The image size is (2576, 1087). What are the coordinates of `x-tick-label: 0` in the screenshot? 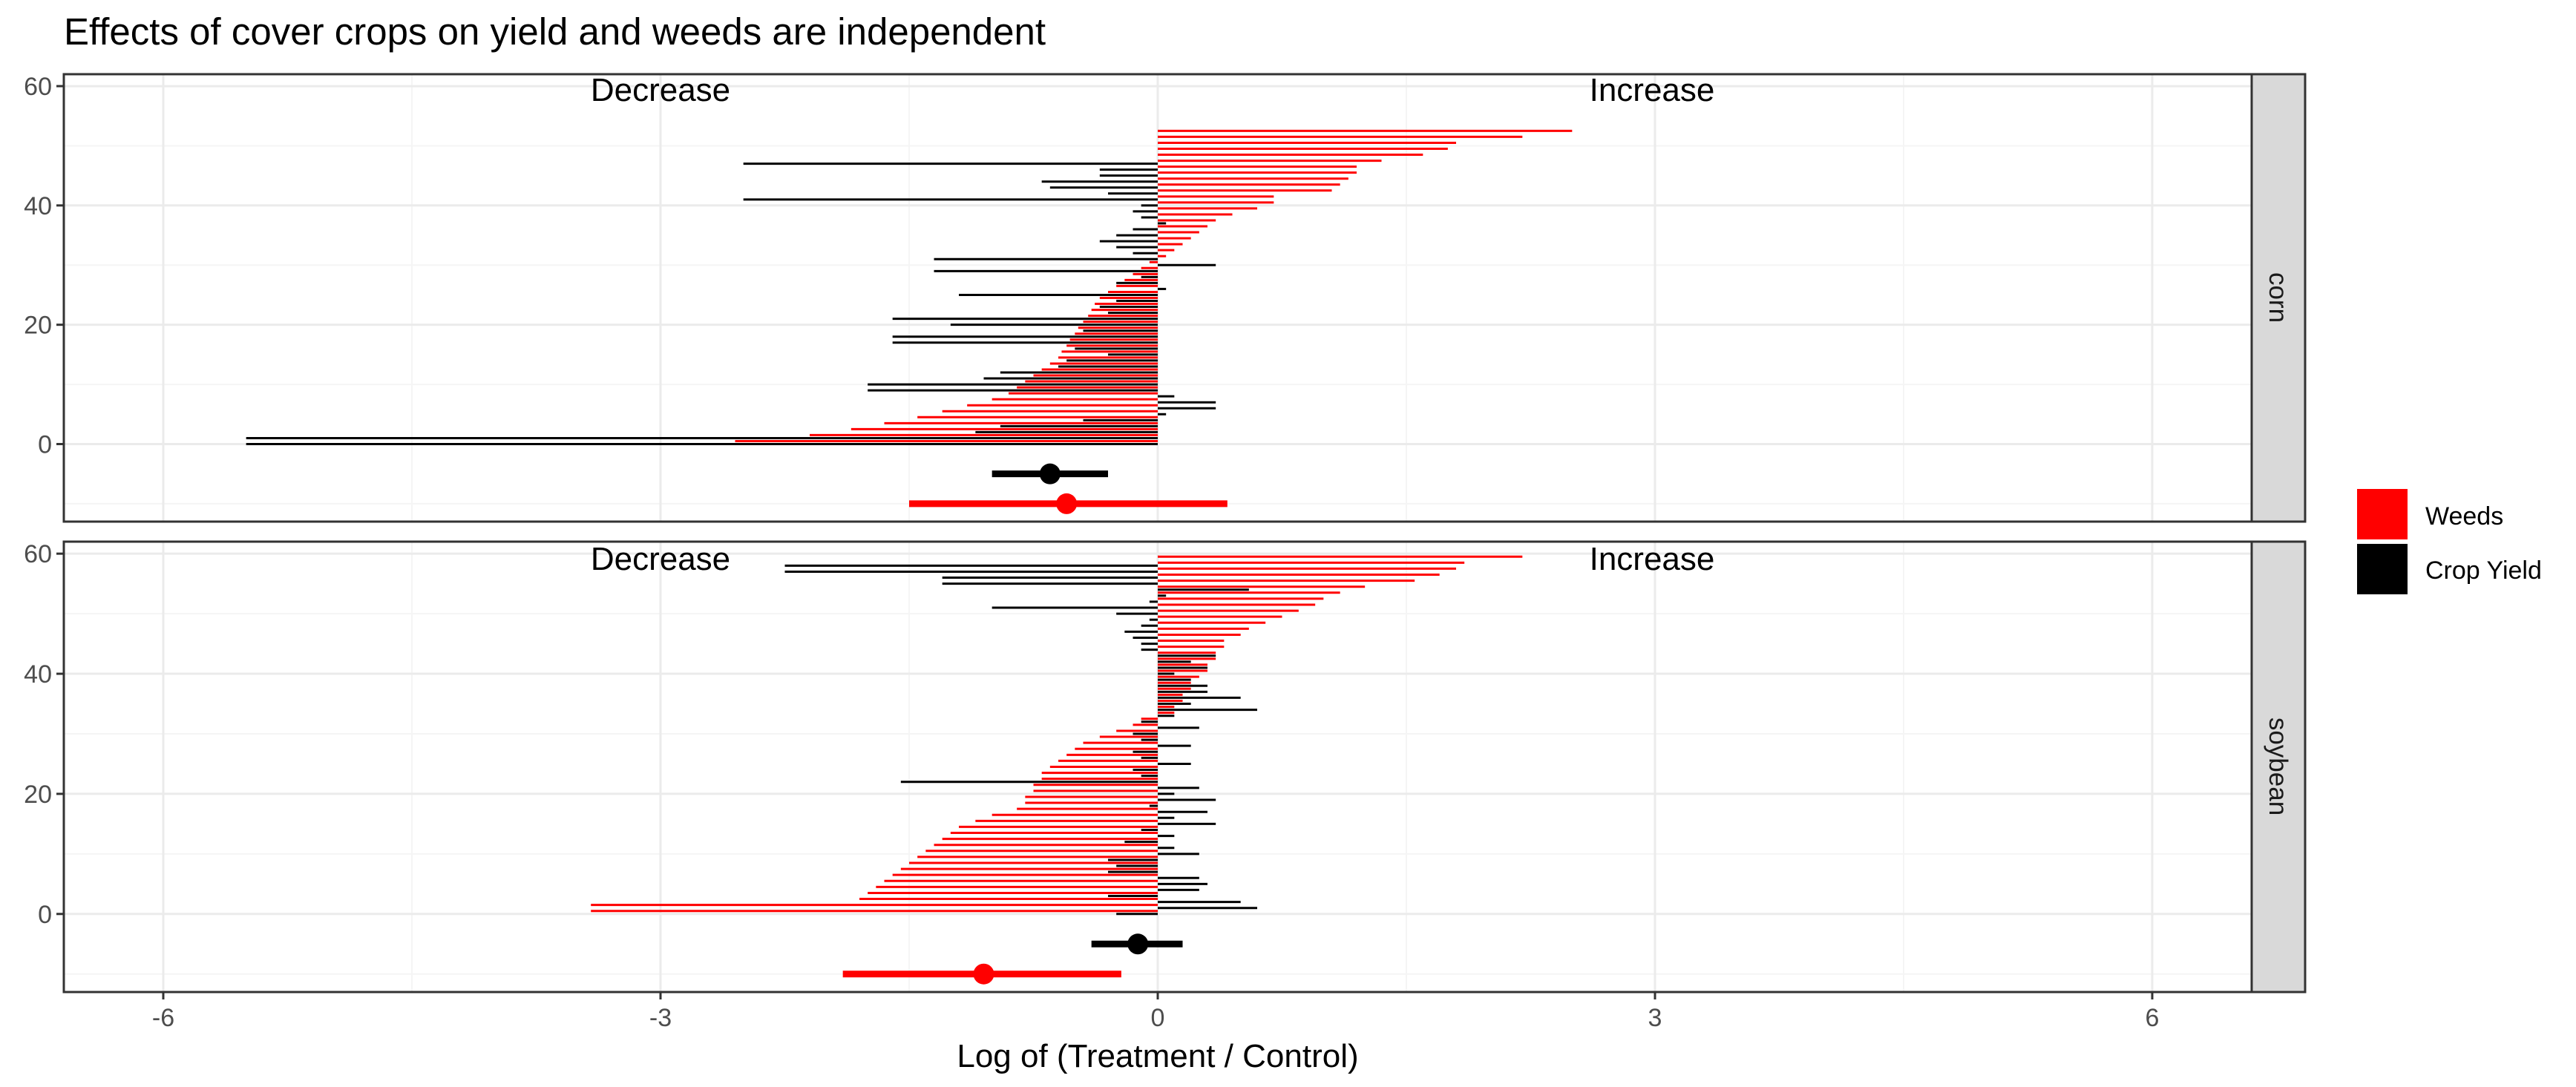 It's located at (1158, 1018).